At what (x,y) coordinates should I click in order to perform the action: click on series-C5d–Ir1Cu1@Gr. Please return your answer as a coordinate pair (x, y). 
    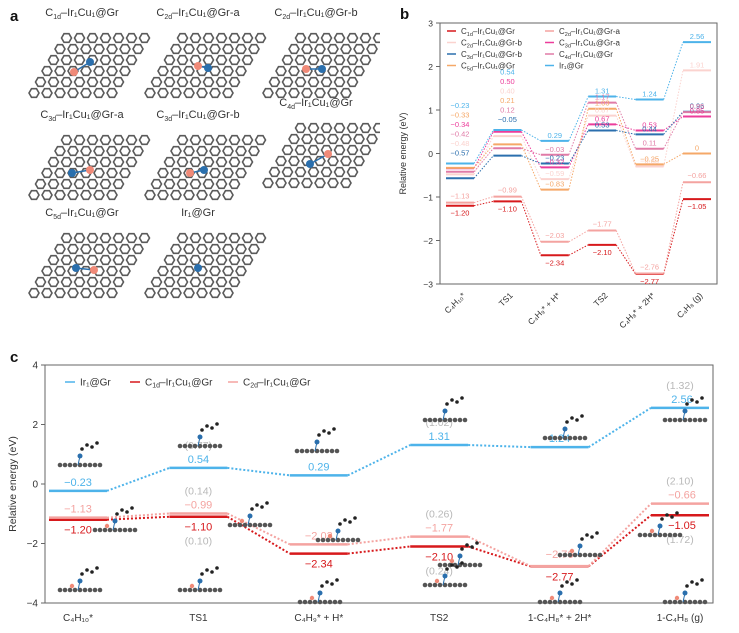
    Looking at the image, I should click on (578, 149).